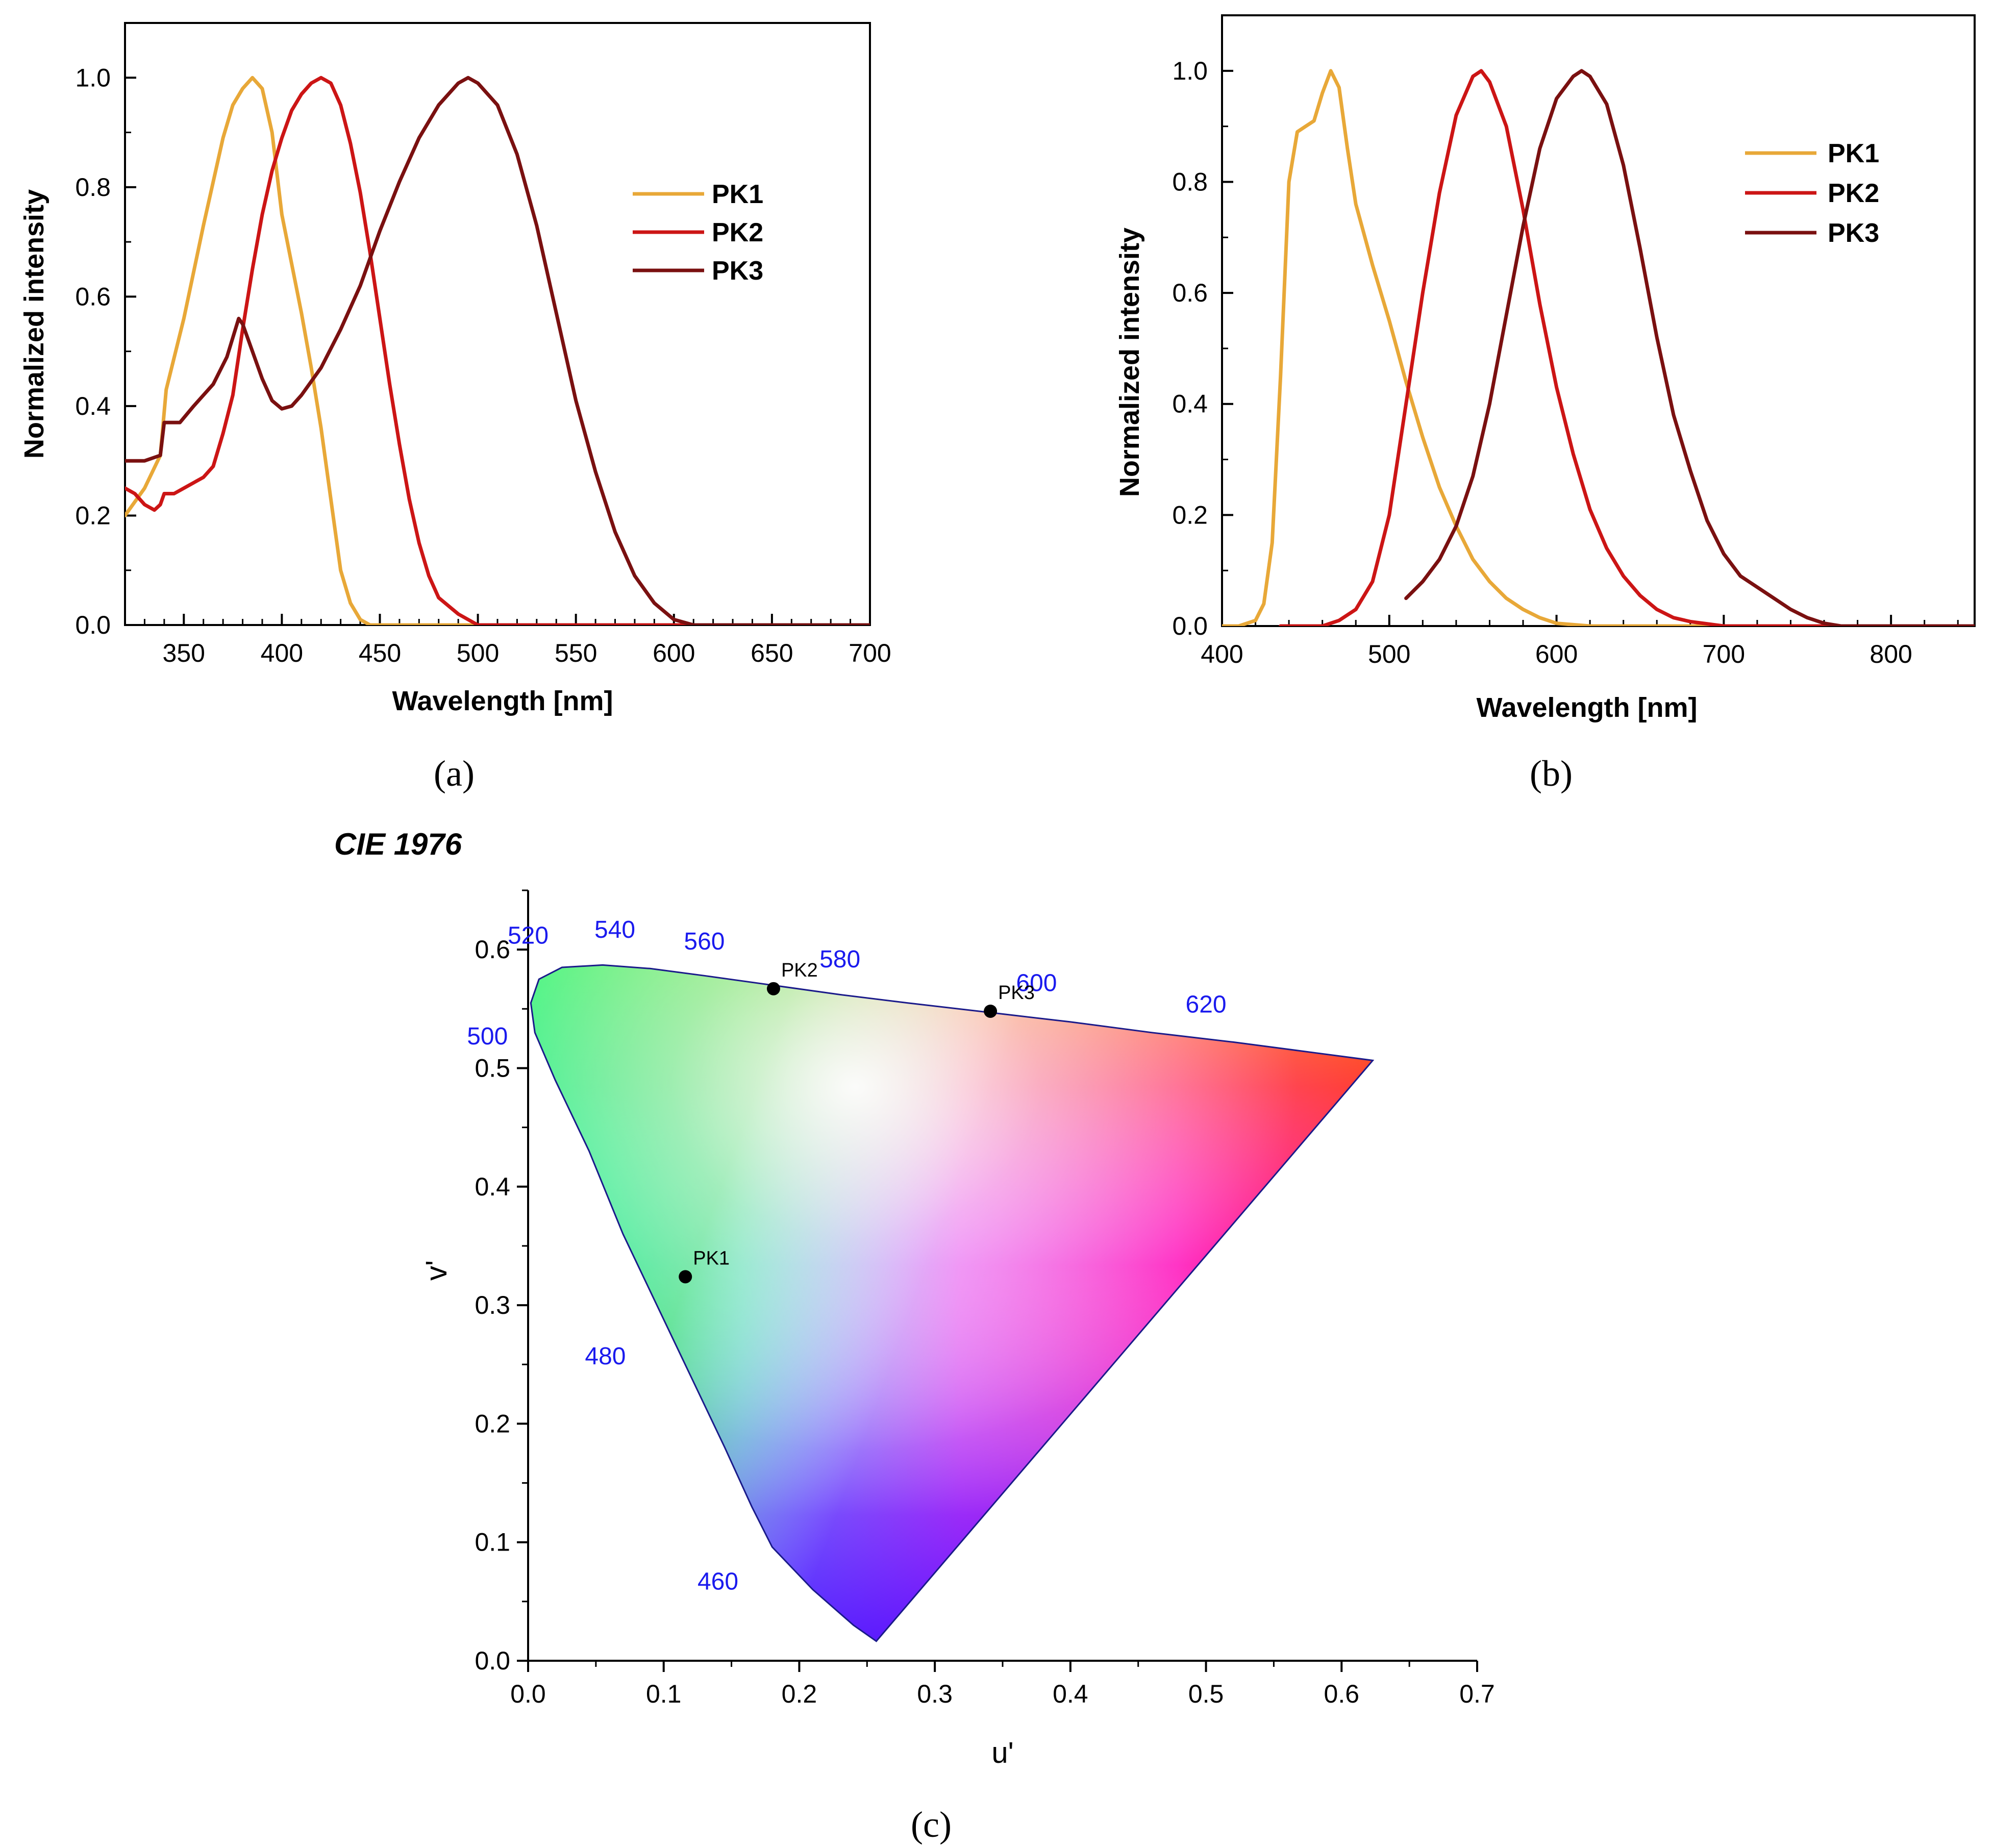 This screenshot has width=1993, height=1848. Describe the element at coordinates (1036, 983) in the screenshot. I see `wavelength-label-600: 600` at that location.